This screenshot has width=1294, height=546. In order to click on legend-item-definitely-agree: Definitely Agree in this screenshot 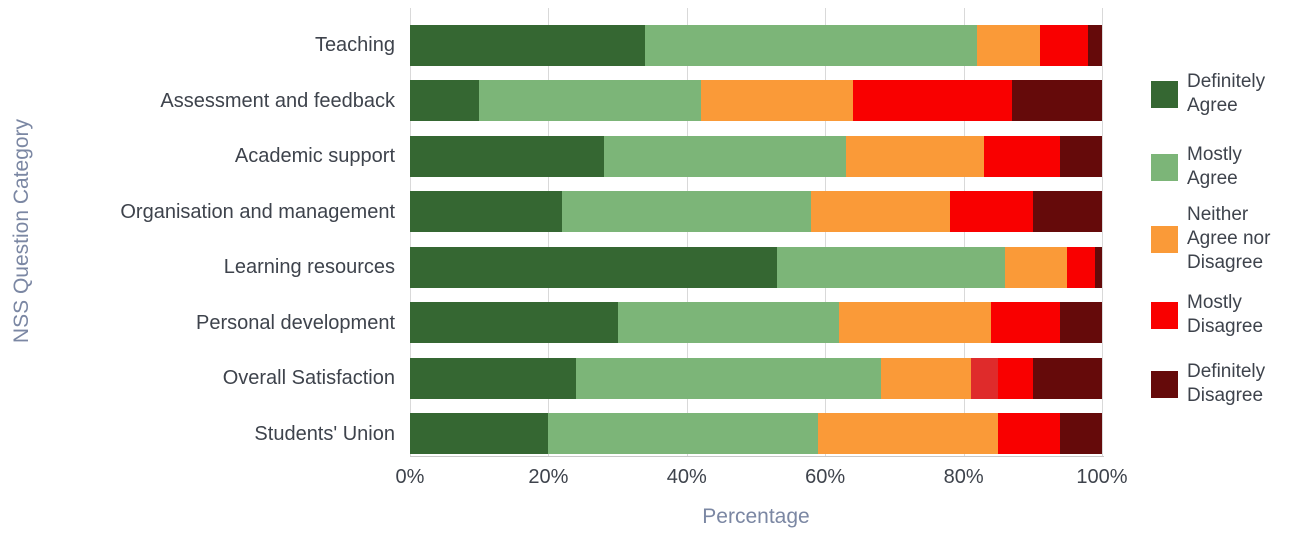, I will do `click(1208, 94)`.